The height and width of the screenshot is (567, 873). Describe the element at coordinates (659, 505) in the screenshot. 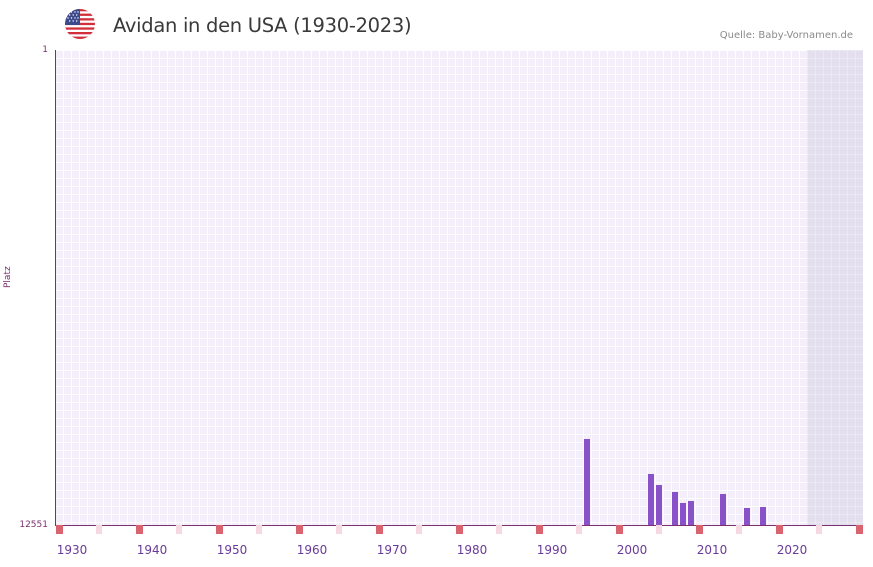

I see `bar-2003` at that location.